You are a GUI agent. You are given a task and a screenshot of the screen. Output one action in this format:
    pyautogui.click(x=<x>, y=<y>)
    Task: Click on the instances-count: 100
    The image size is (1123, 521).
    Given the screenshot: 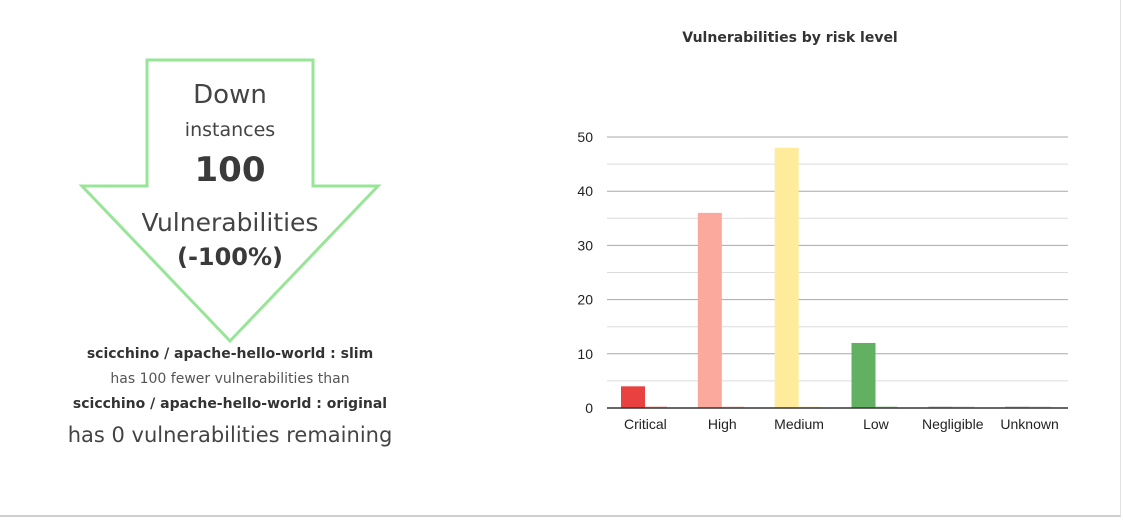 What is the action you would take?
    pyautogui.click(x=230, y=170)
    